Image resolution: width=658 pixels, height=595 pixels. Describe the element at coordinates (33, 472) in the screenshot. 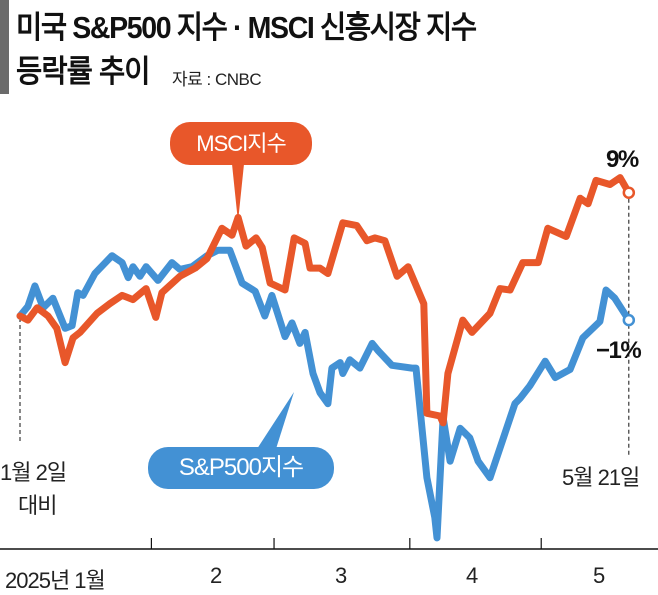

I see `start-date-label: 1월 2일` at that location.